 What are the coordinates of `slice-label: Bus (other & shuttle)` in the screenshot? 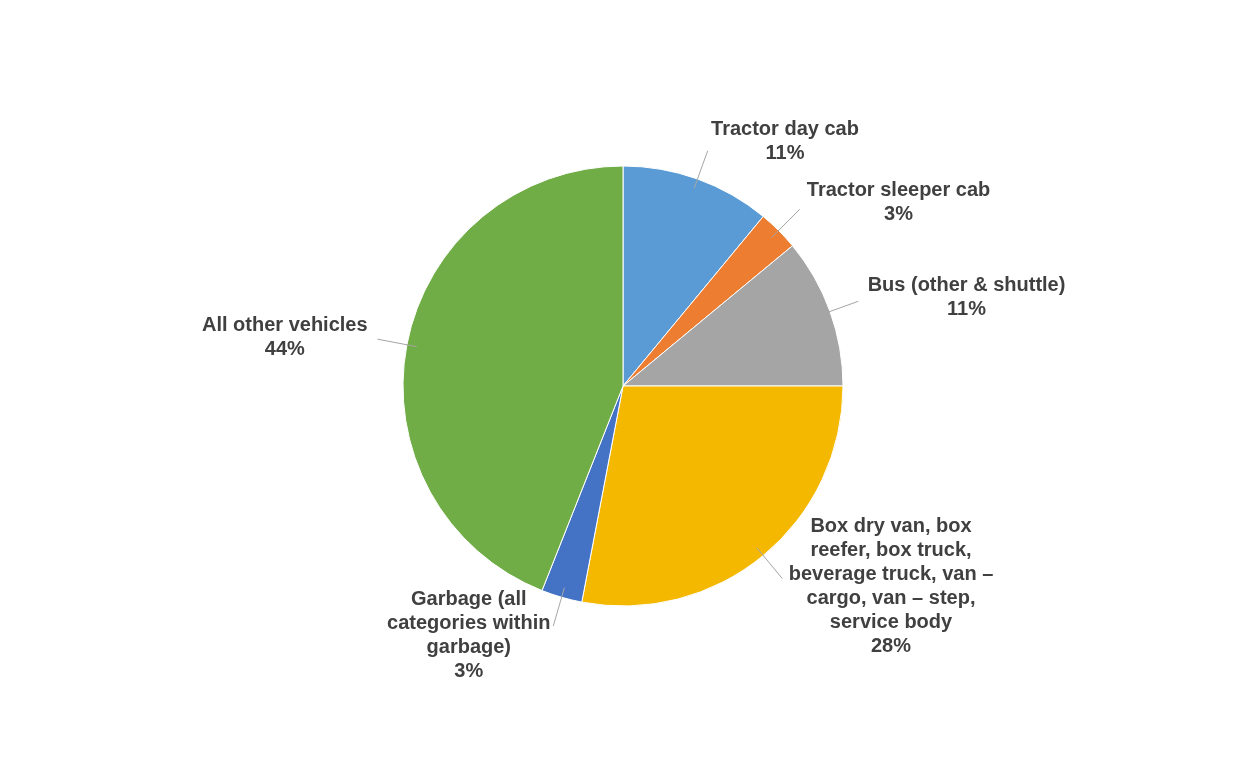 It's located at (966, 284).